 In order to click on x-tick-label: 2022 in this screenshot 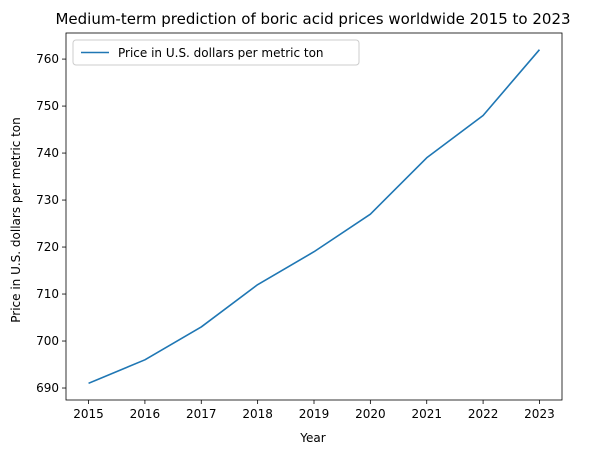, I will do `click(483, 414)`.